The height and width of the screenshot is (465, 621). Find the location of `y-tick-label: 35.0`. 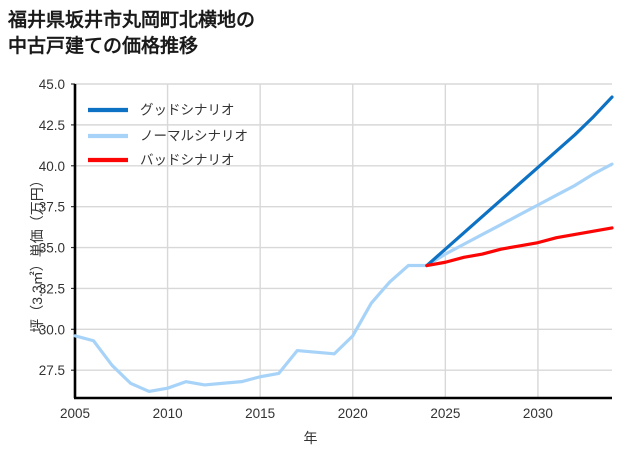

y-tick-label: 35.0 is located at coordinates (52, 248).